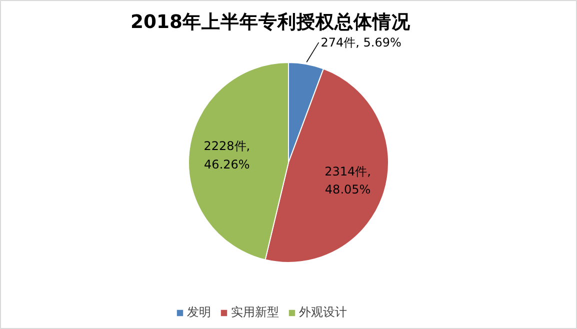 The width and height of the screenshot is (577, 329). Describe the element at coordinates (323, 312) in the screenshot. I see `legend-label: 外观设计` at that location.